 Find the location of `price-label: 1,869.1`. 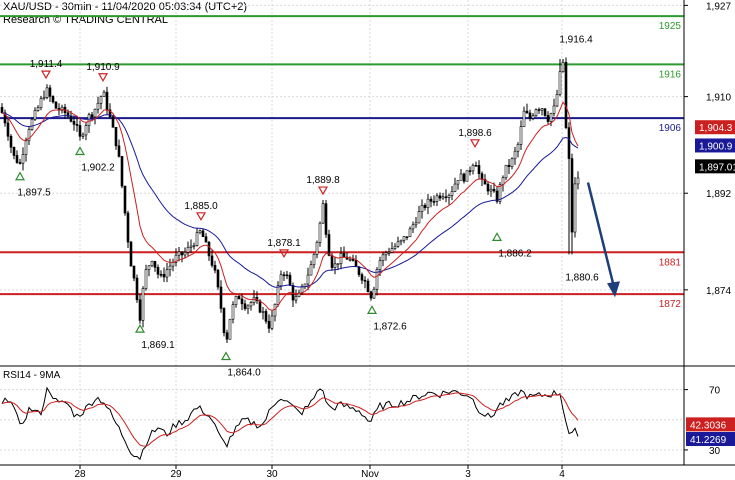

price-label: 1,869.1 is located at coordinates (158, 345).